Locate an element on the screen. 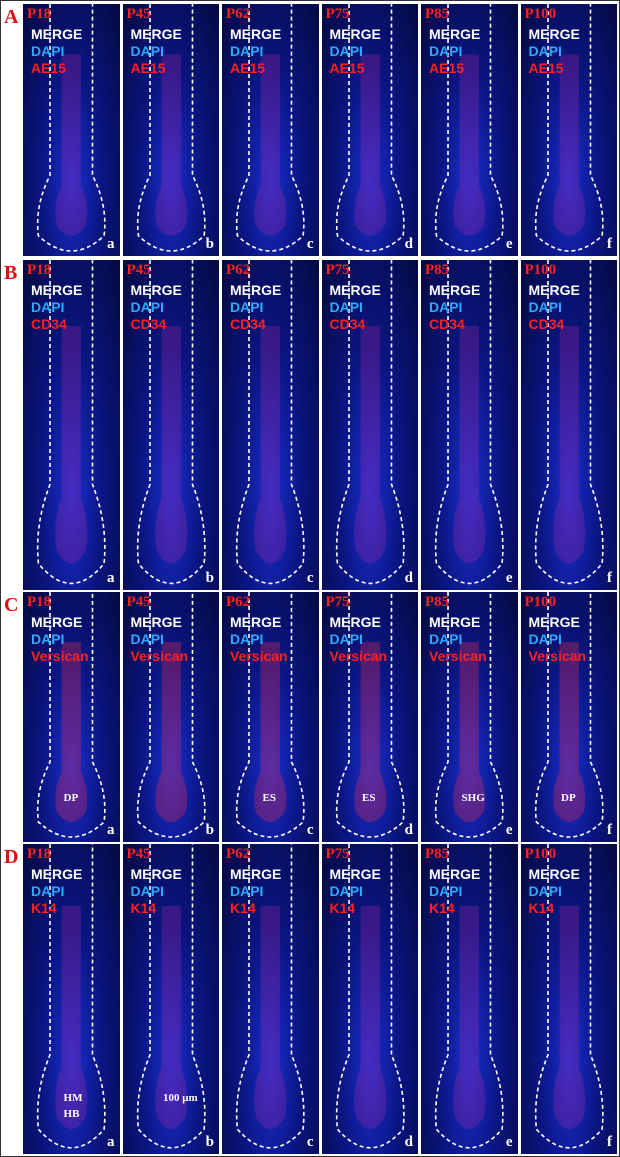 The height and width of the screenshot is (1157, 620). micrograph-panel: P100 MERGE DAPI AE15 f is located at coordinates (568, 130).